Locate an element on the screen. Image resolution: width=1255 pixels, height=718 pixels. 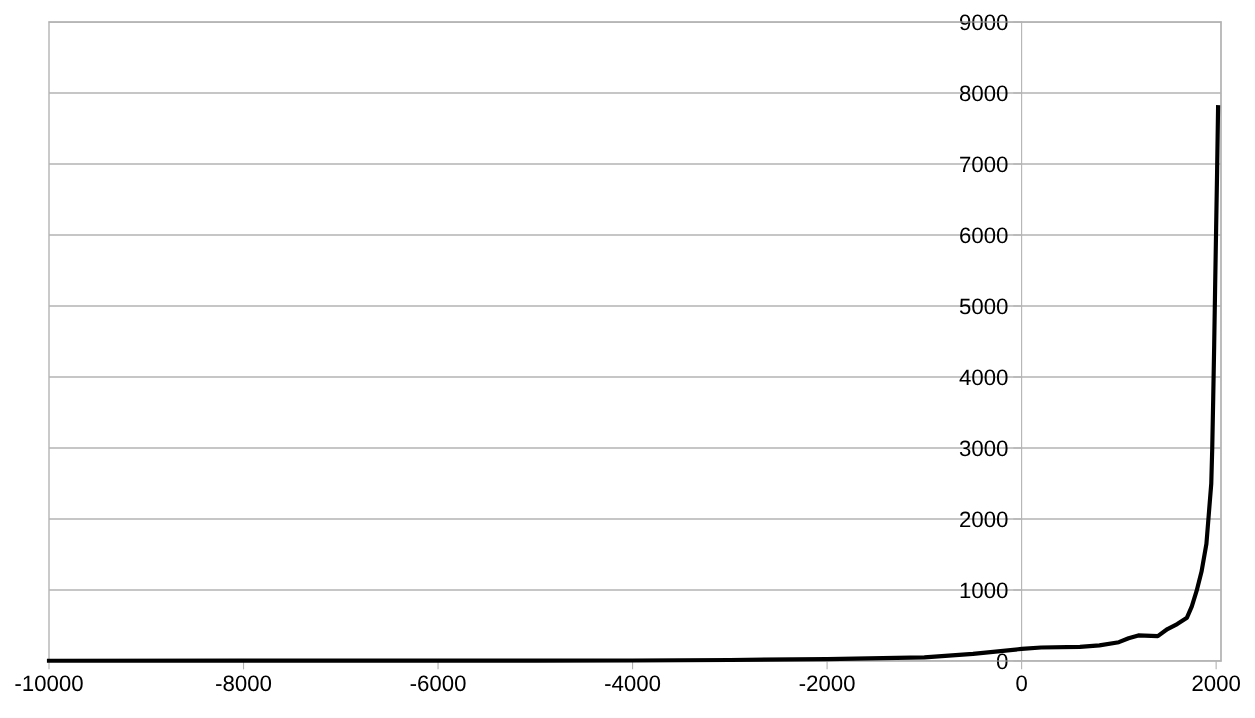
y-tick-label: 2000 is located at coordinates (984, 519).